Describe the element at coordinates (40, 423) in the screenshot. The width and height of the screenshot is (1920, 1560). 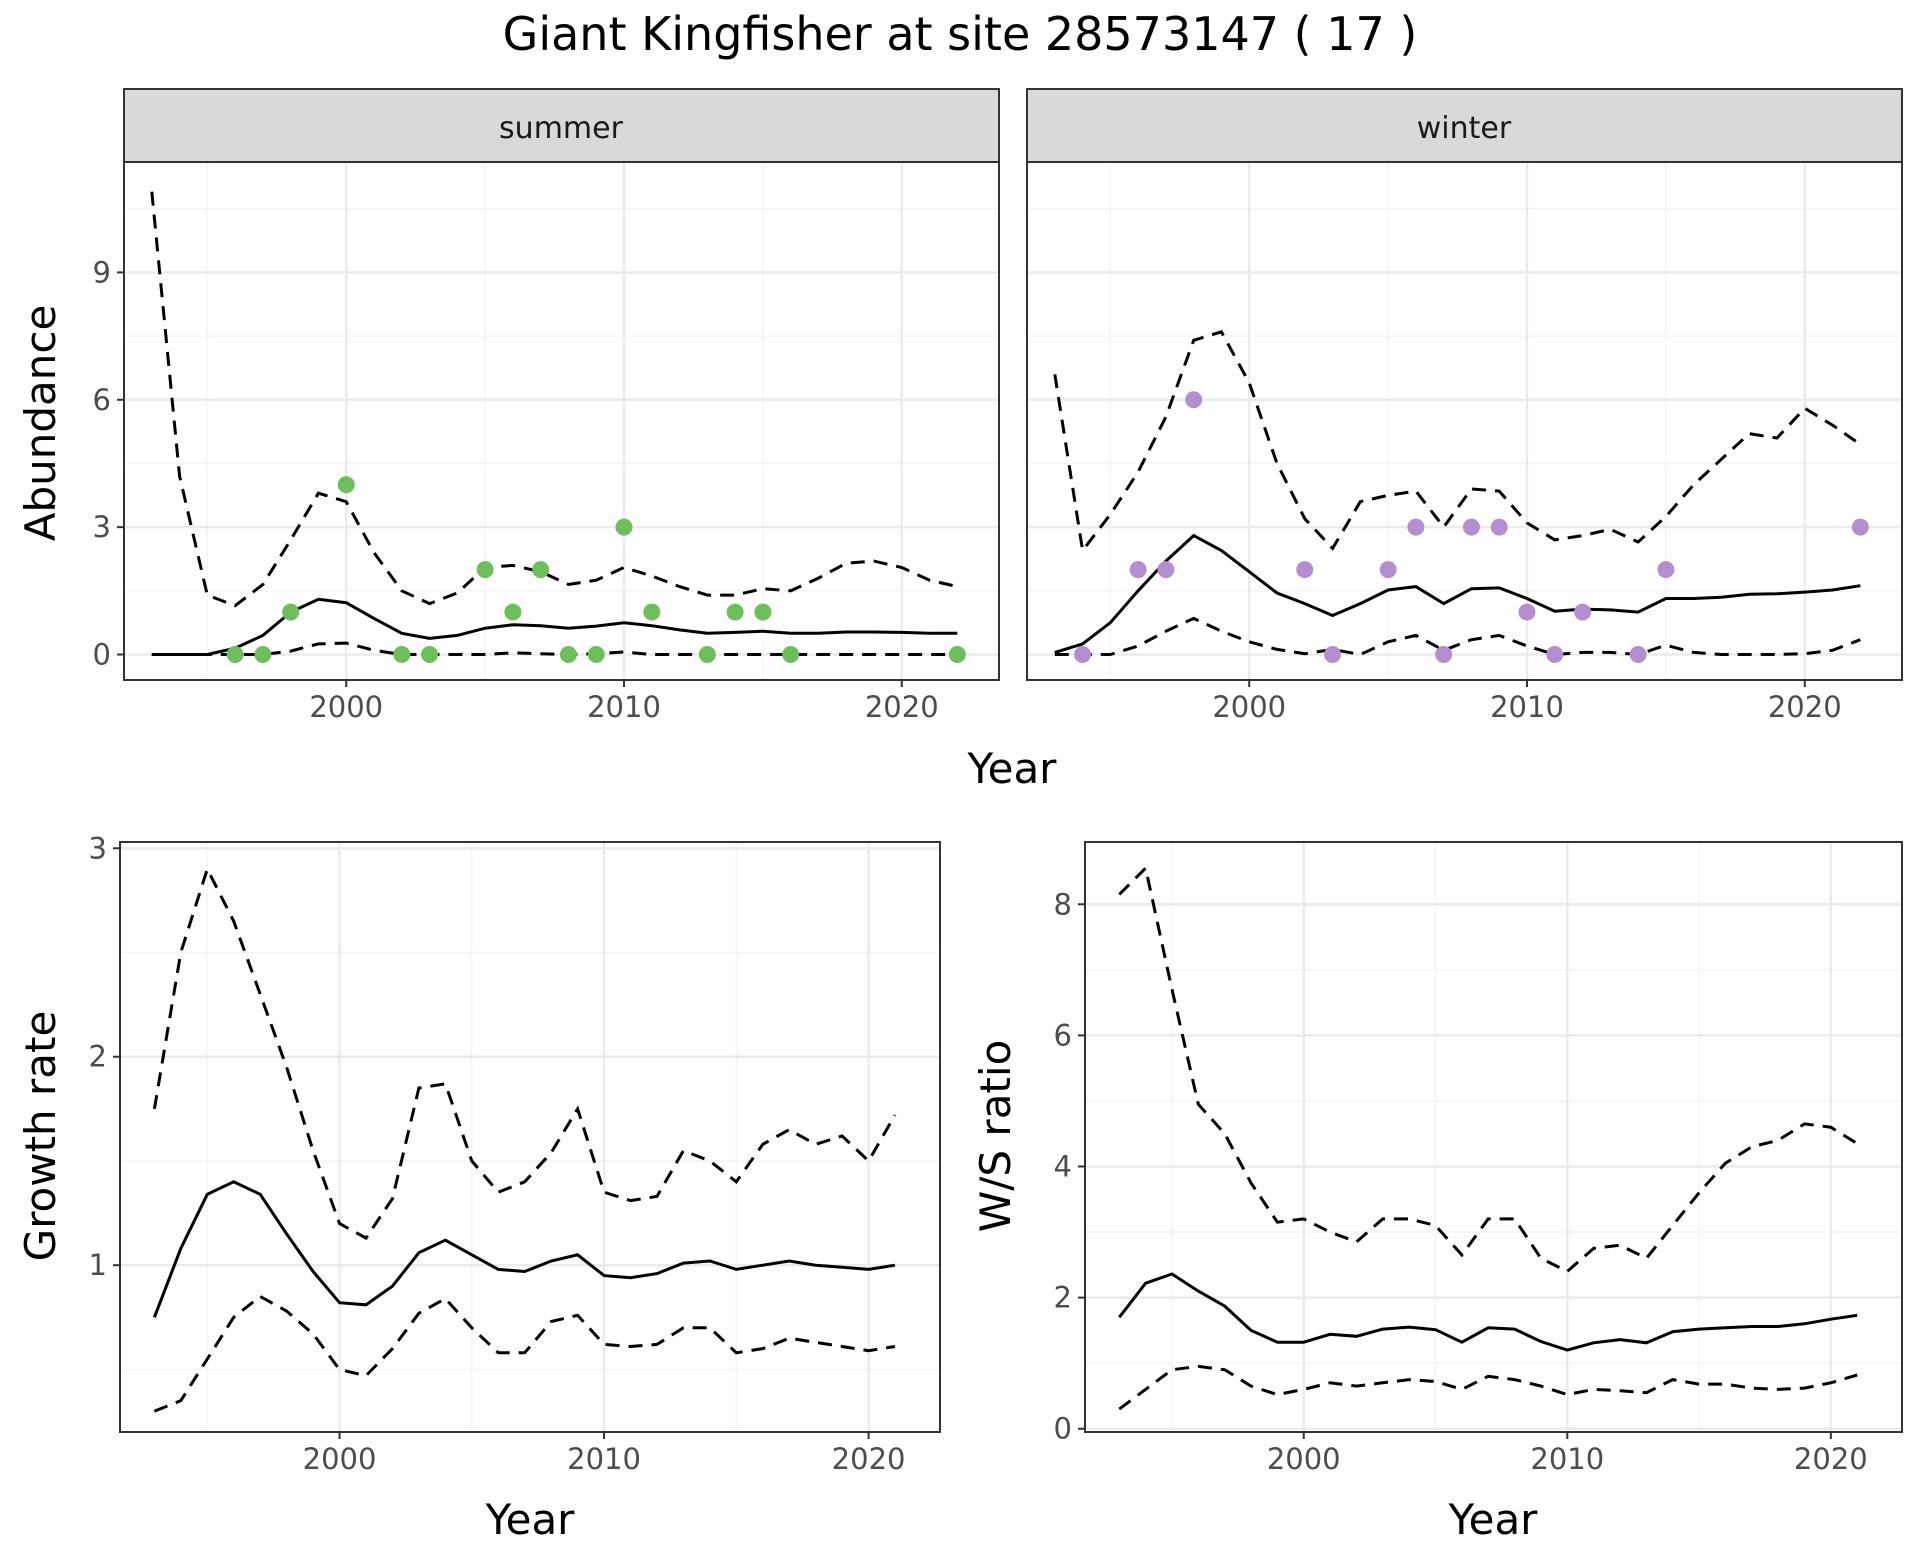
I see `abundance-y-axis-label: Abundance` at that location.